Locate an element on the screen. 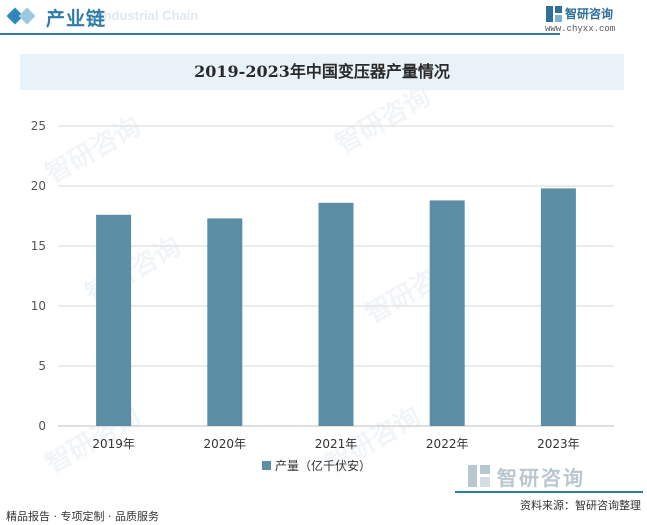 Image resolution: width=647 pixels, height=525 pixels. footer-source: 资料来源：智研咨询整理 is located at coordinates (580, 505).